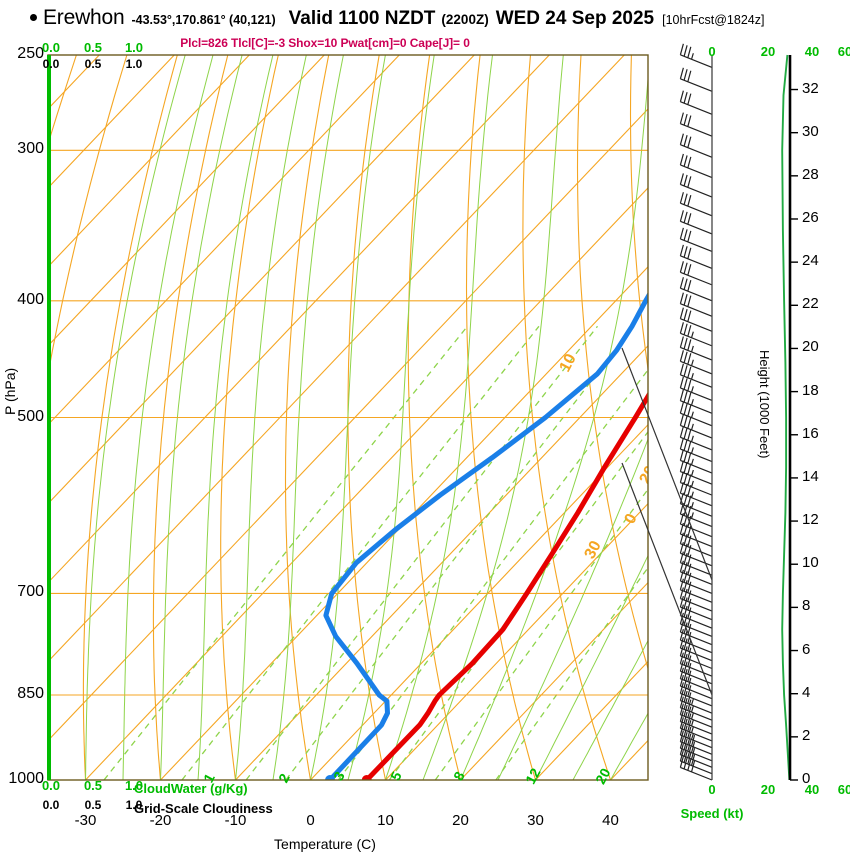 The width and height of the screenshot is (850, 860). I want to click on height-tick-marks, so click(794, 434).